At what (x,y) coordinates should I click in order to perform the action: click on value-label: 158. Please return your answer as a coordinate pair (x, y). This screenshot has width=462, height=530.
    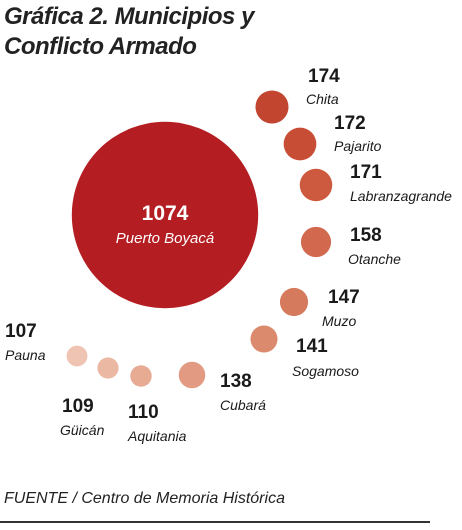
    Looking at the image, I should click on (366, 235).